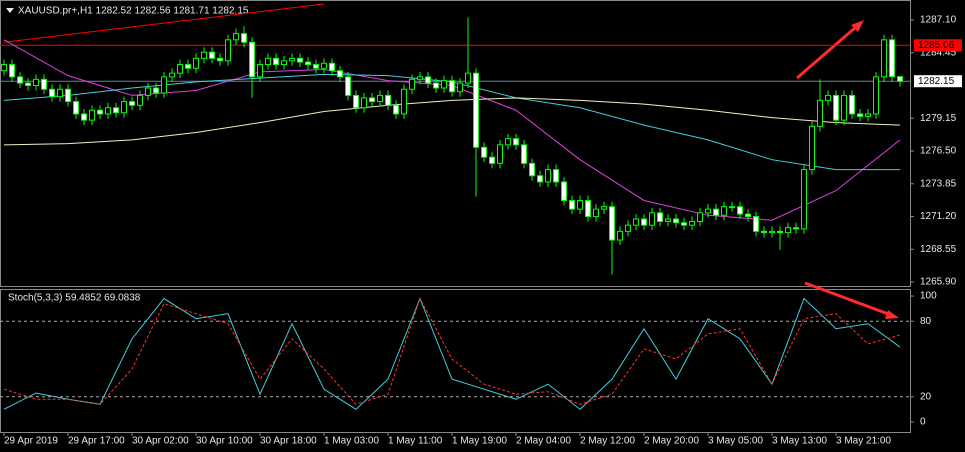  Describe the element at coordinates (543, 441) in the screenshot. I see `x-tick-label: 2 May 04:00` at that location.